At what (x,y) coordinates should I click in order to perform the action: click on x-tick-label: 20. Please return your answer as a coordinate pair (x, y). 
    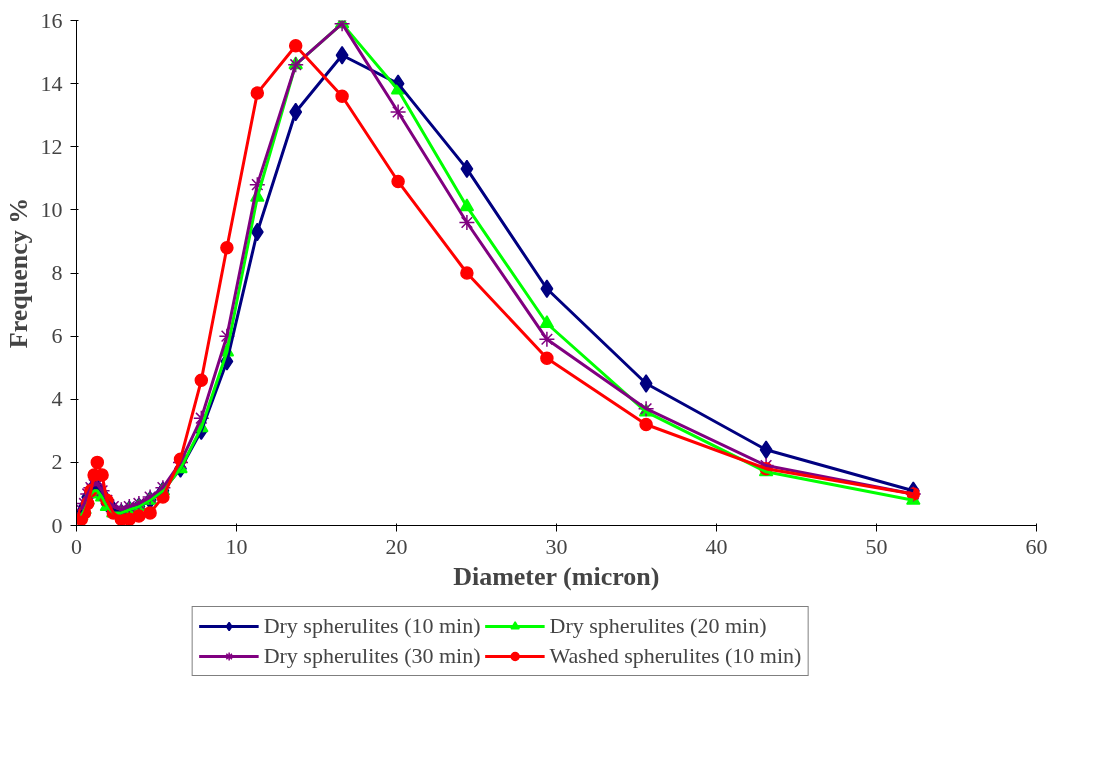
    Looking at the image, I should click on (396, 546).